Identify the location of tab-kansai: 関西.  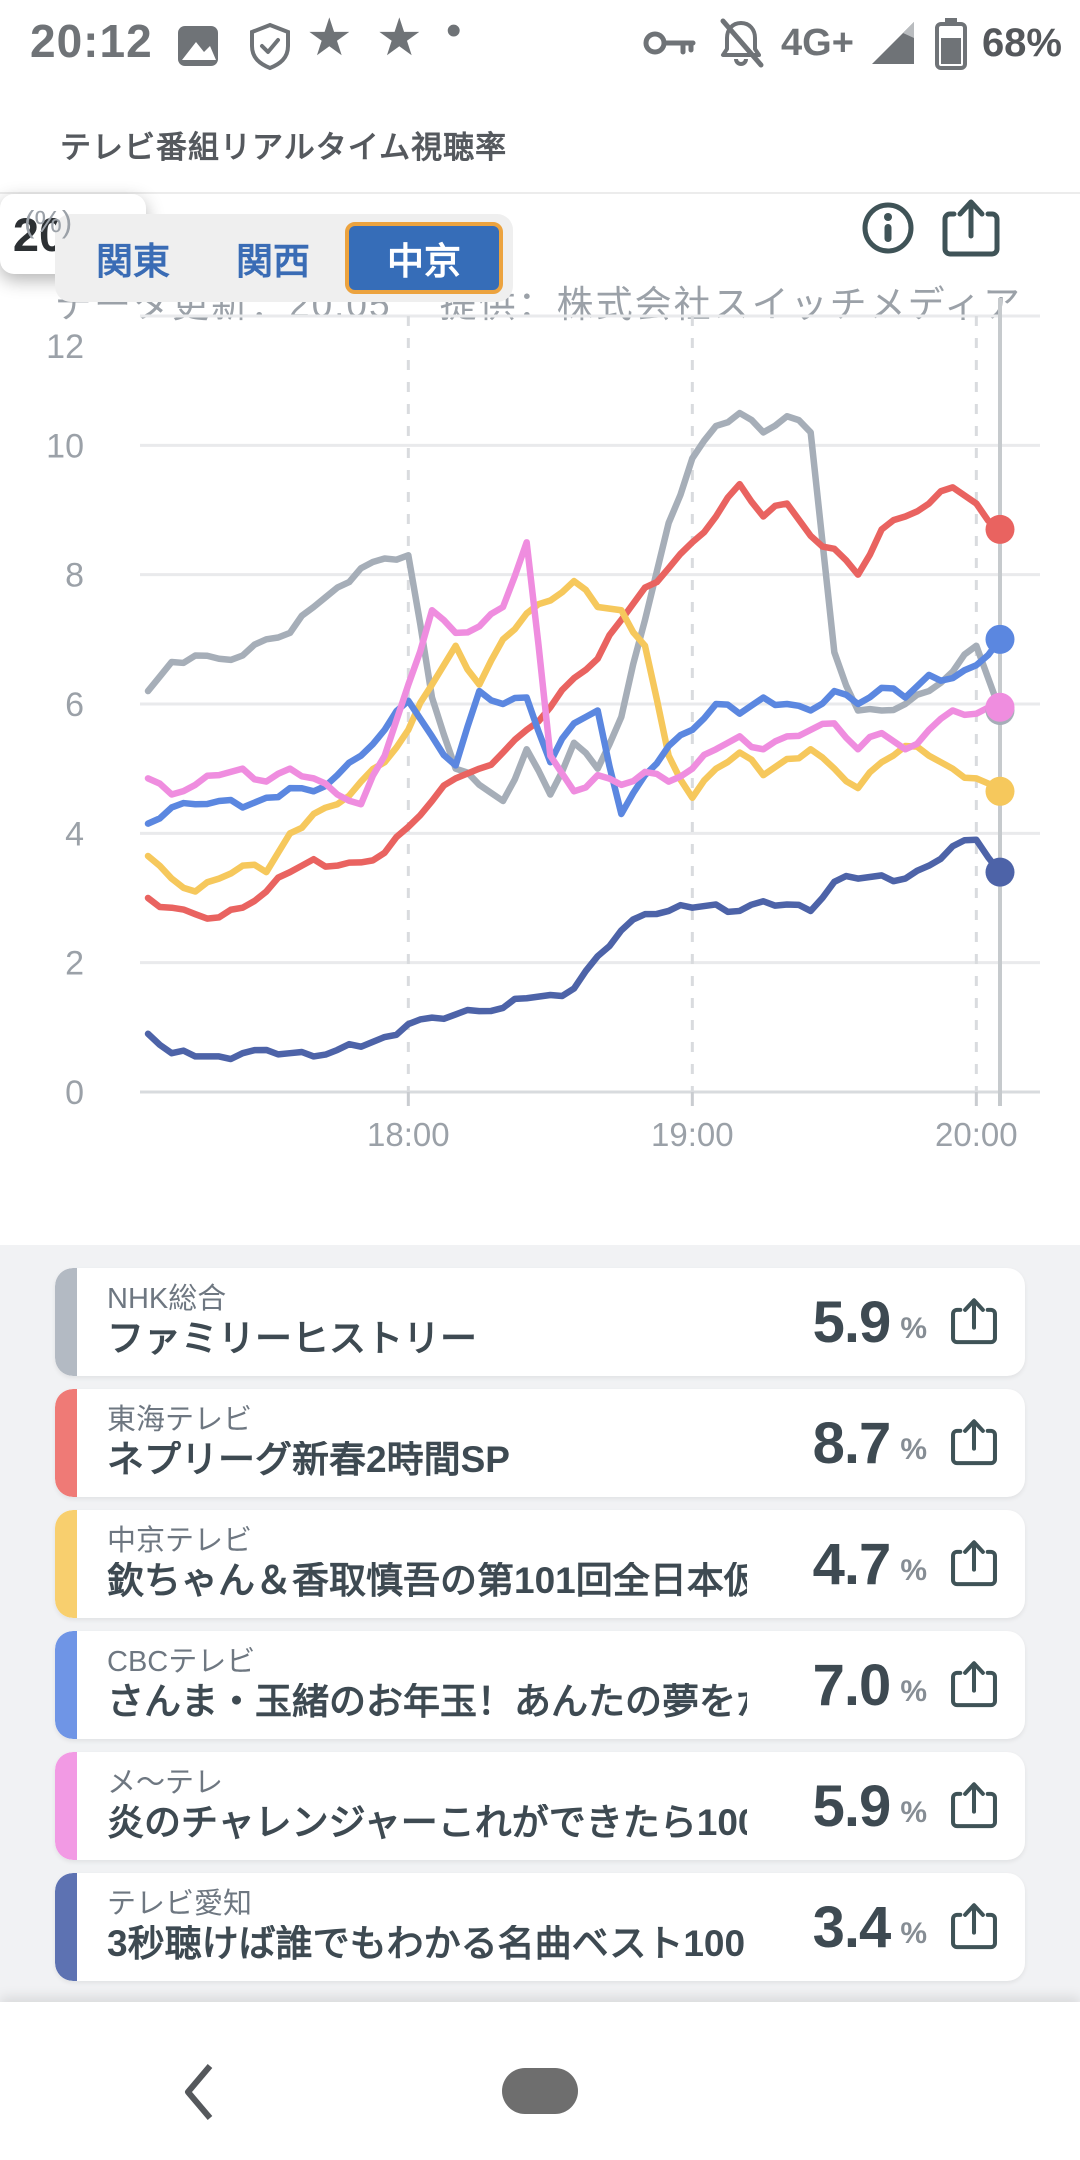
(273, 261).